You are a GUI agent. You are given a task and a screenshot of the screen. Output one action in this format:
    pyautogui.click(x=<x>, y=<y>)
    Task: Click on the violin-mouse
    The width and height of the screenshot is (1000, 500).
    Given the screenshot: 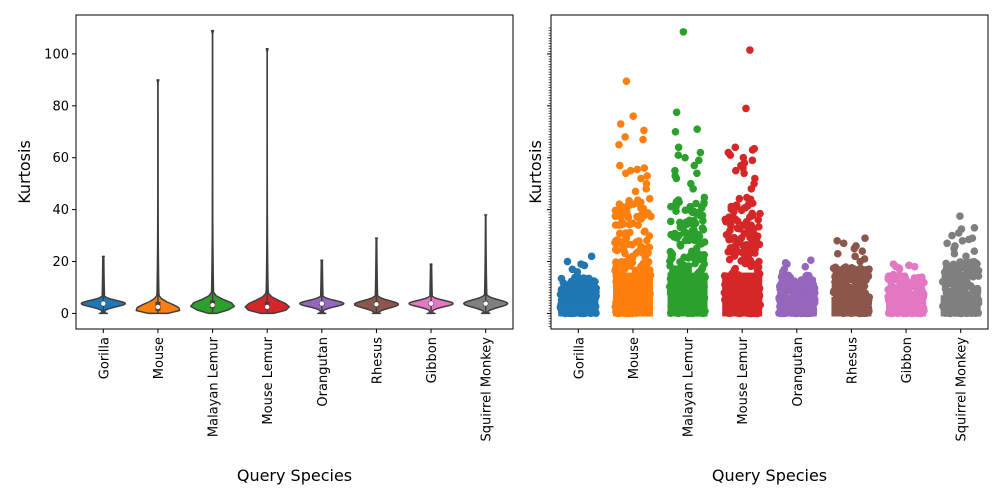 What is the action you would take?
    pyautogui.click(x=158, y=197)
    